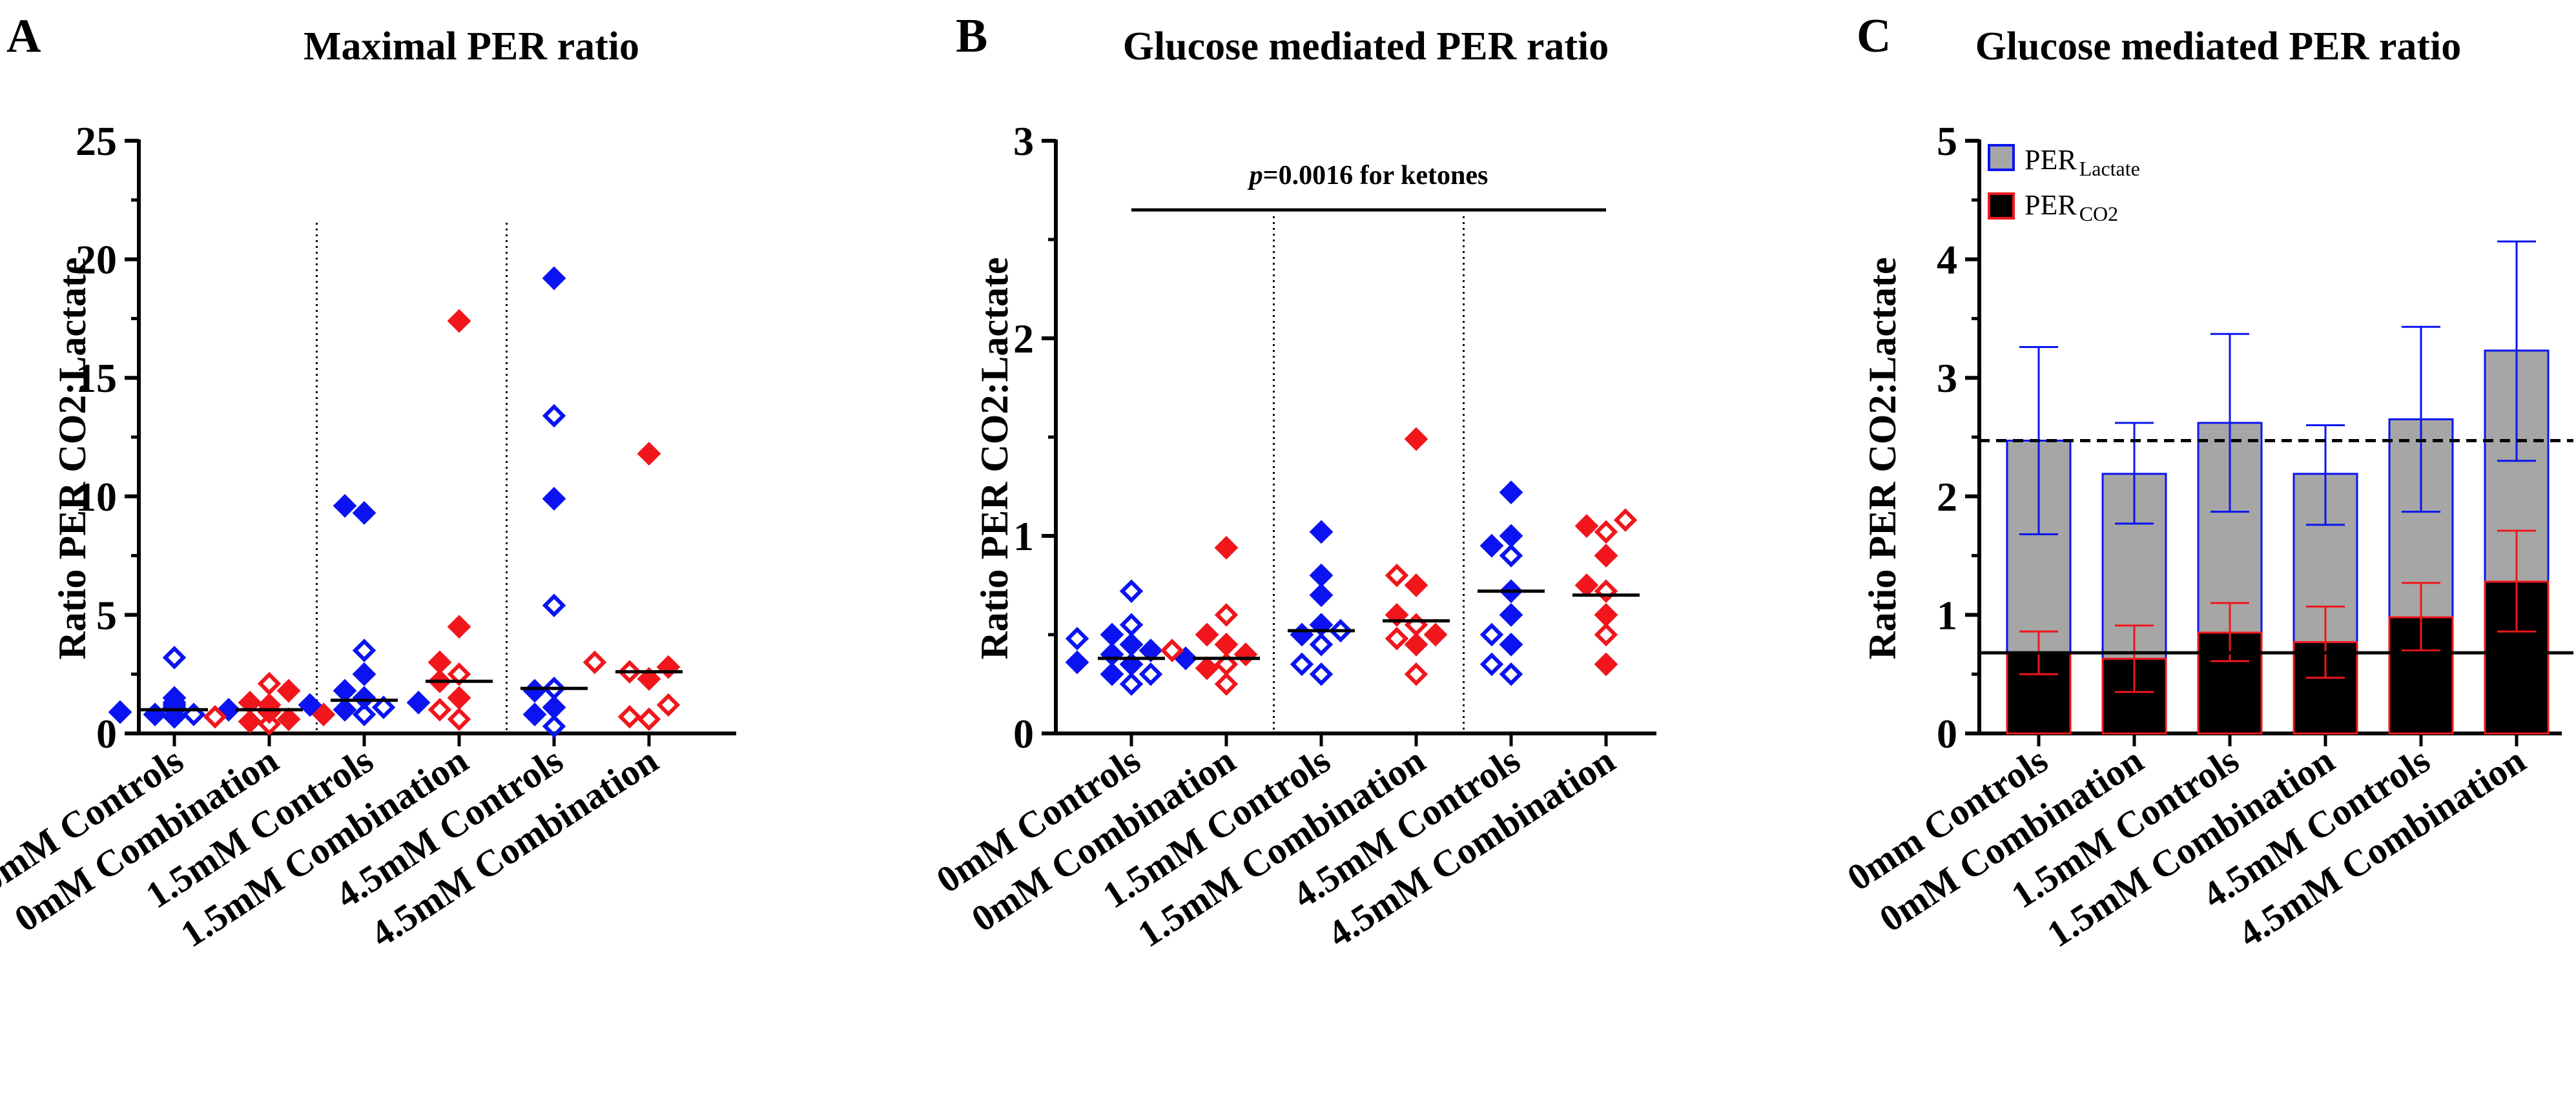 This screenshot has width=2576, height=1115. I want to click on panel-letter-b: B, so click(971, 36).